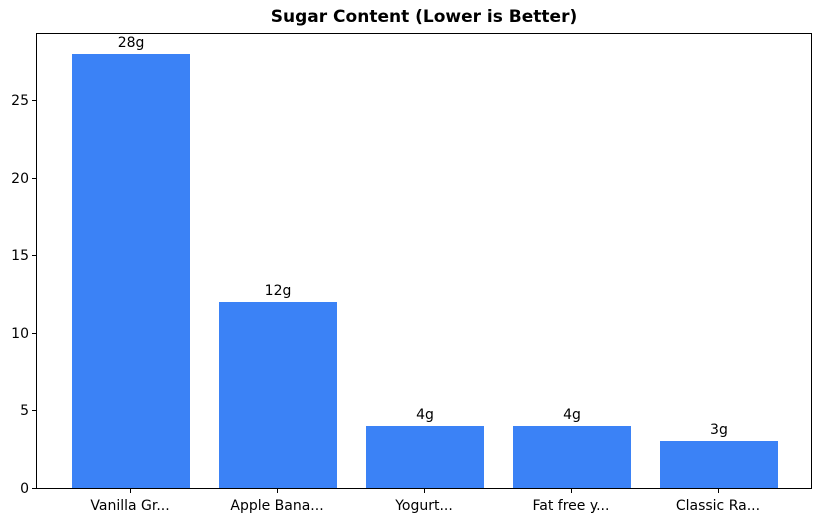 This screenshot has width=822, height=528. I want to click on chart-title: Sugar Content (Lower is Better), so click(424, 17).